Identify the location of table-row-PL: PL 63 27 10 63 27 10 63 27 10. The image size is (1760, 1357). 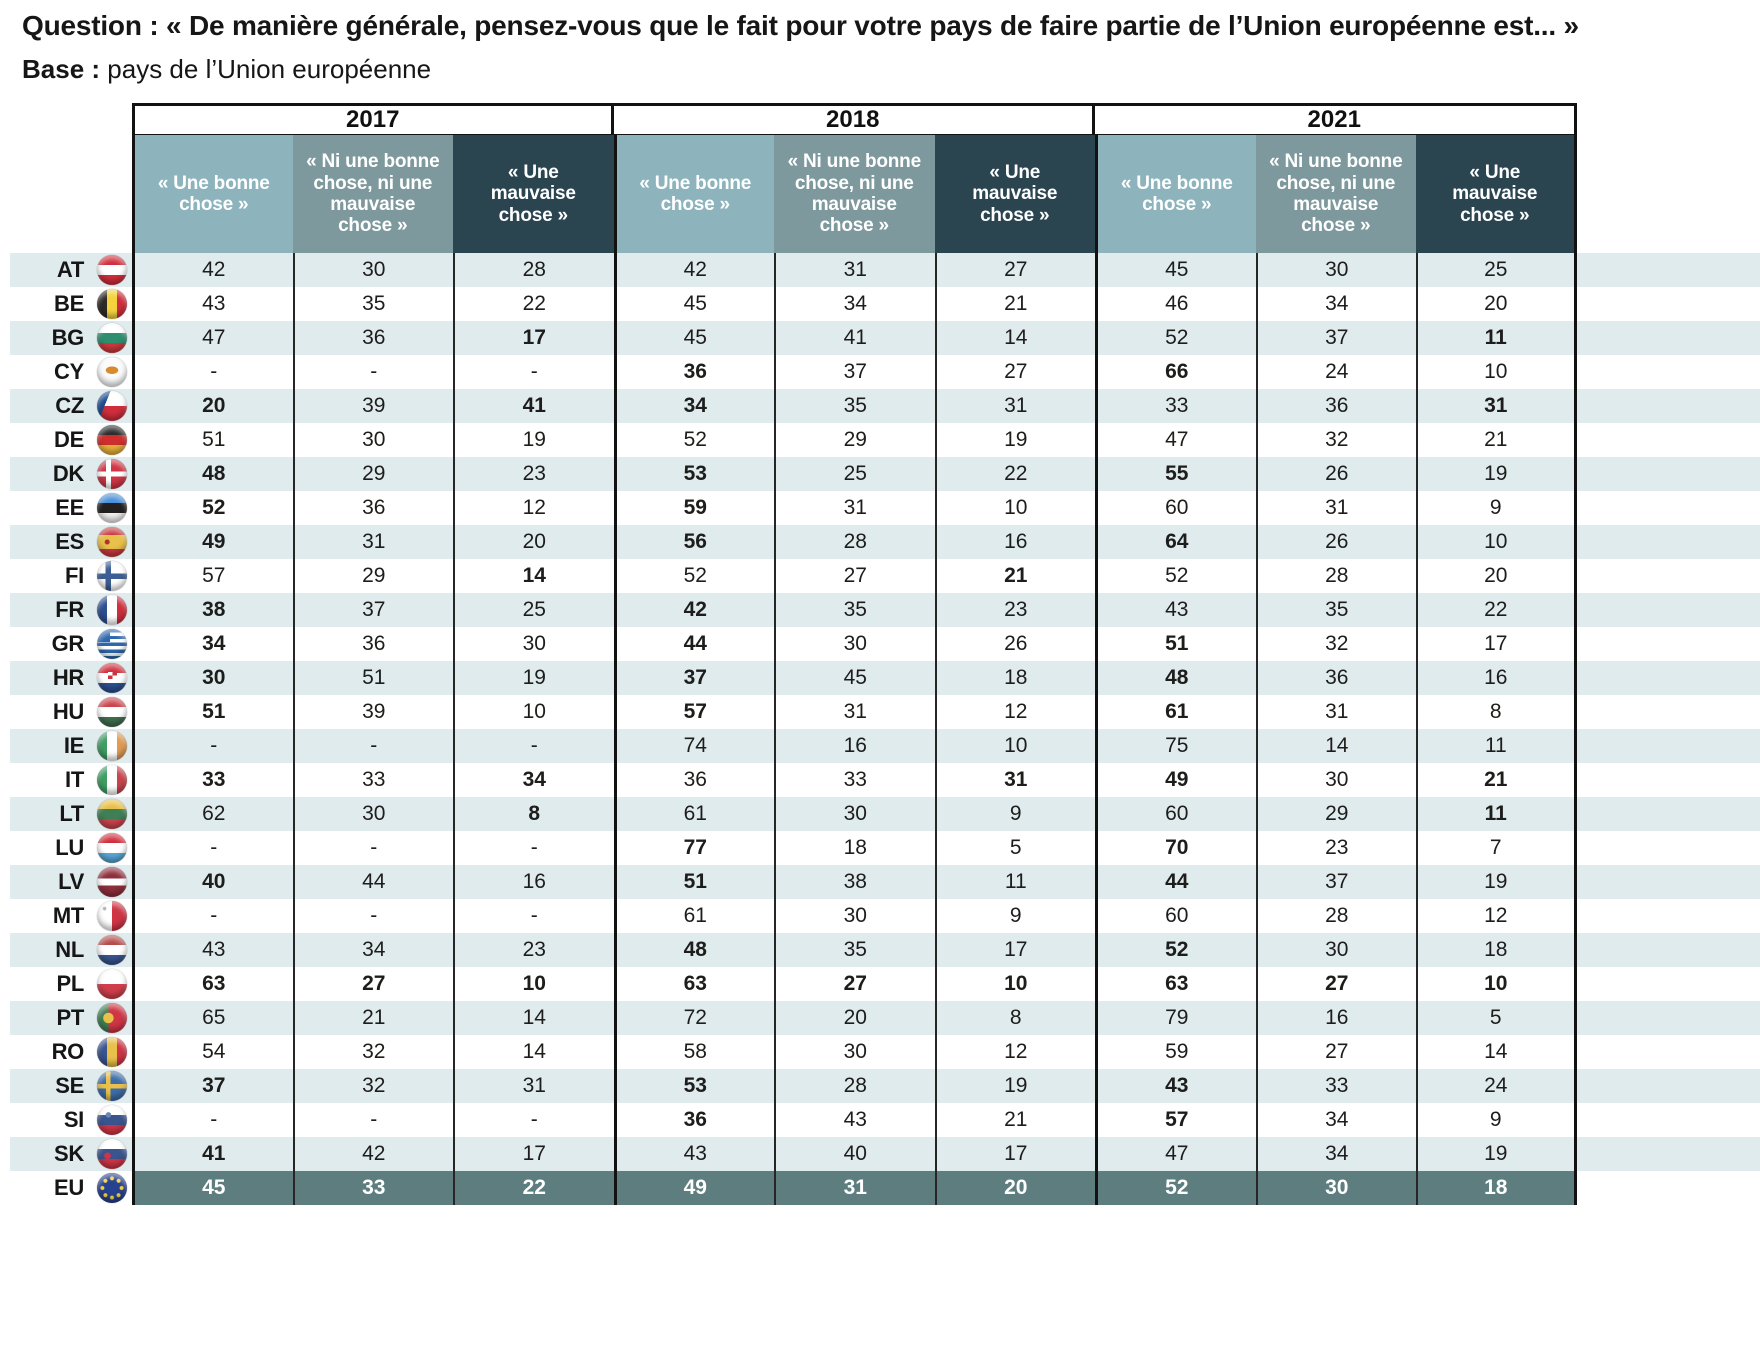
(885, 984).